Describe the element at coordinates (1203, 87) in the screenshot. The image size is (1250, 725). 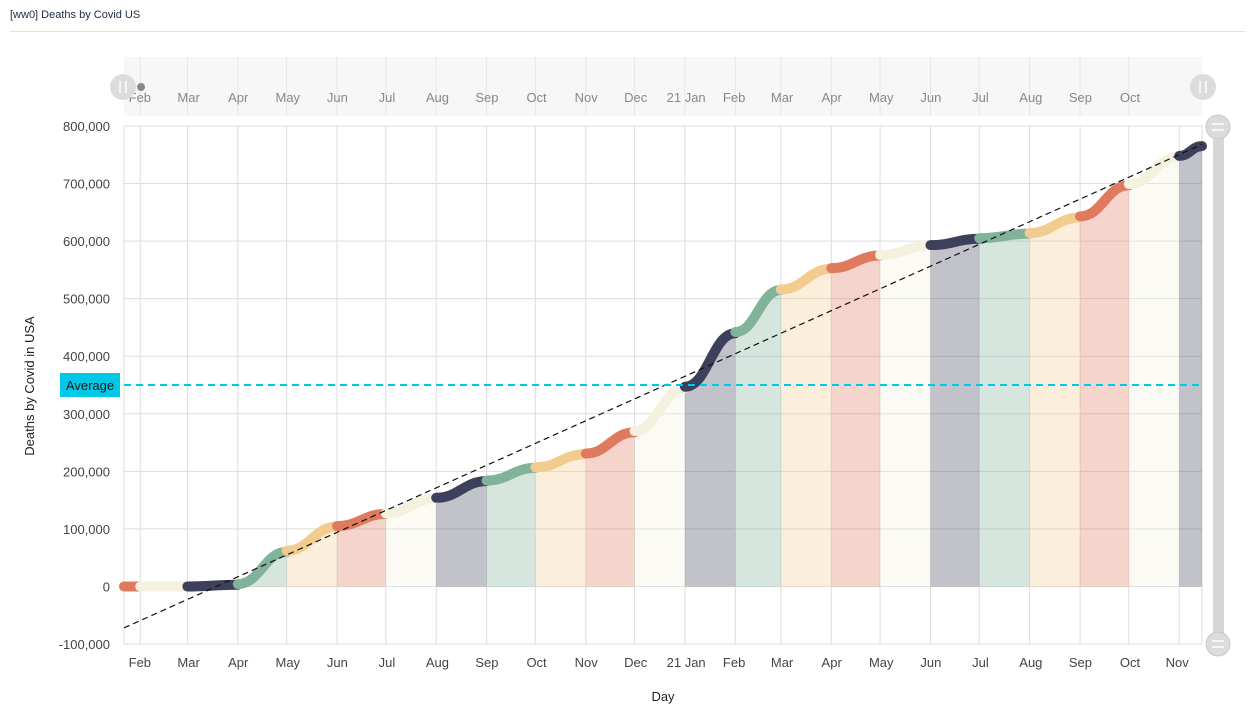
I see `navigator-handle-right` at that location.